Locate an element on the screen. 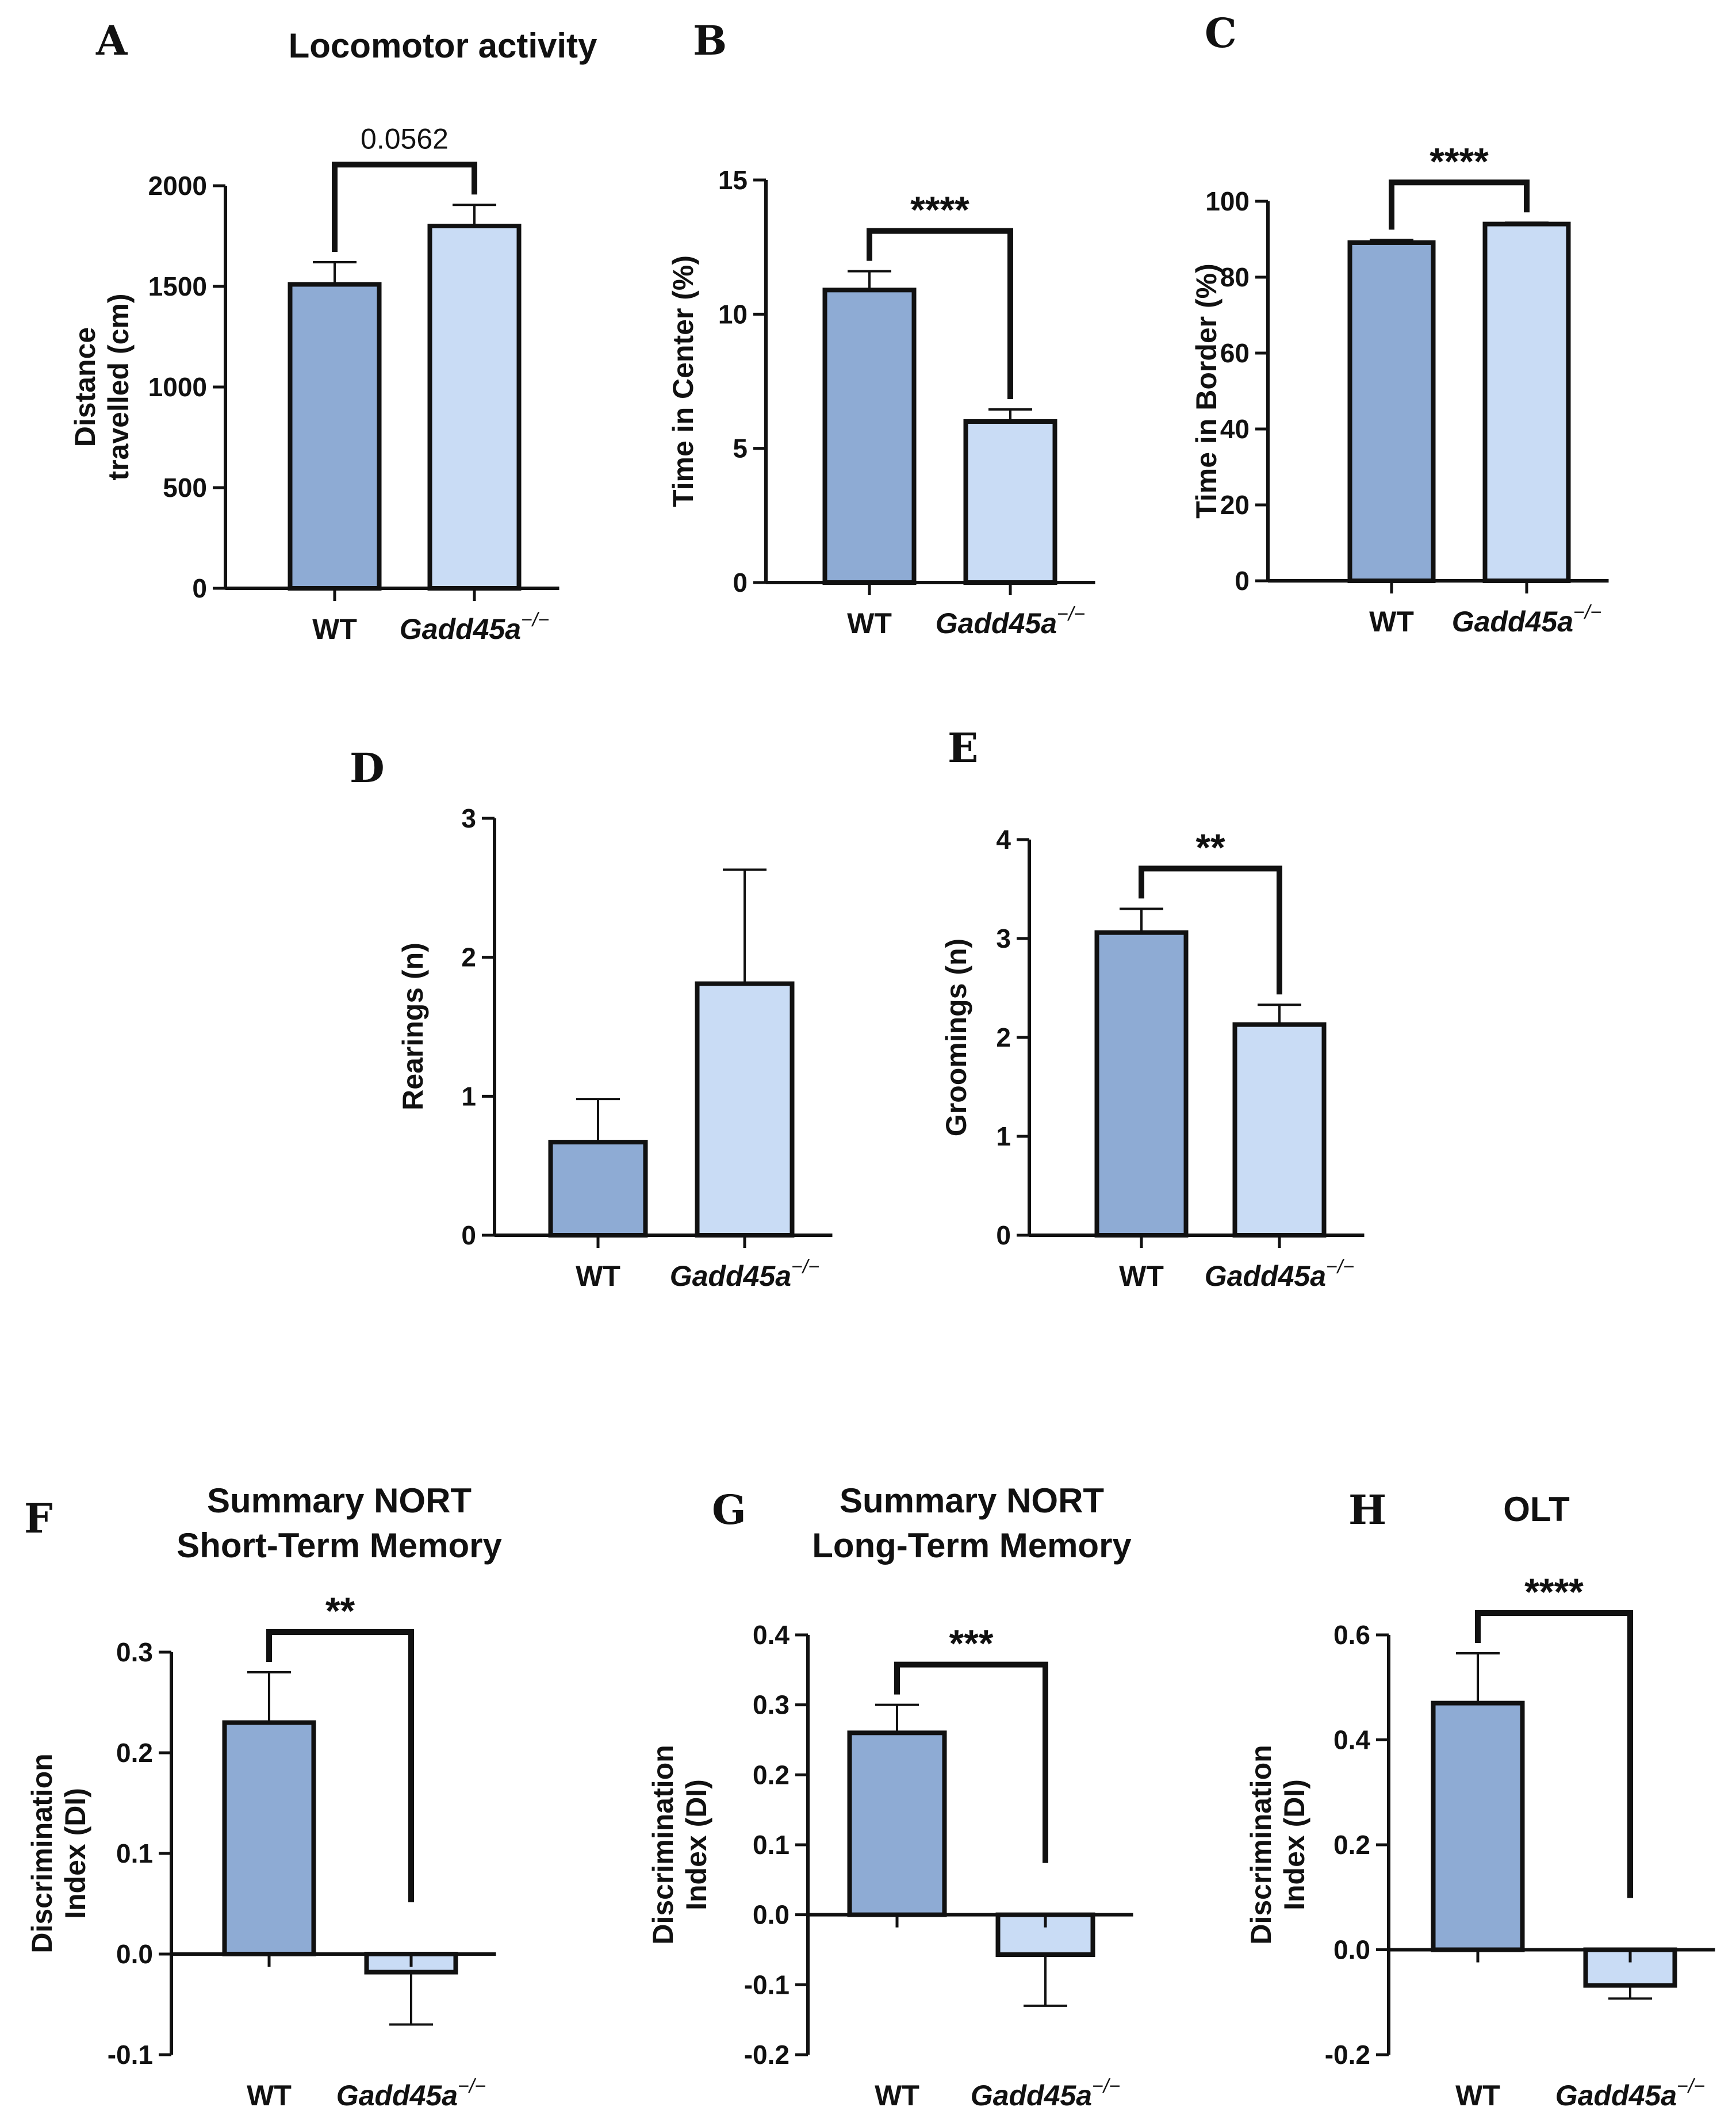 Image resolution: width=1736 pixels, height=2126 pixels. y-axis-label: Rearings (n) is located at coordinates (413, 1026).